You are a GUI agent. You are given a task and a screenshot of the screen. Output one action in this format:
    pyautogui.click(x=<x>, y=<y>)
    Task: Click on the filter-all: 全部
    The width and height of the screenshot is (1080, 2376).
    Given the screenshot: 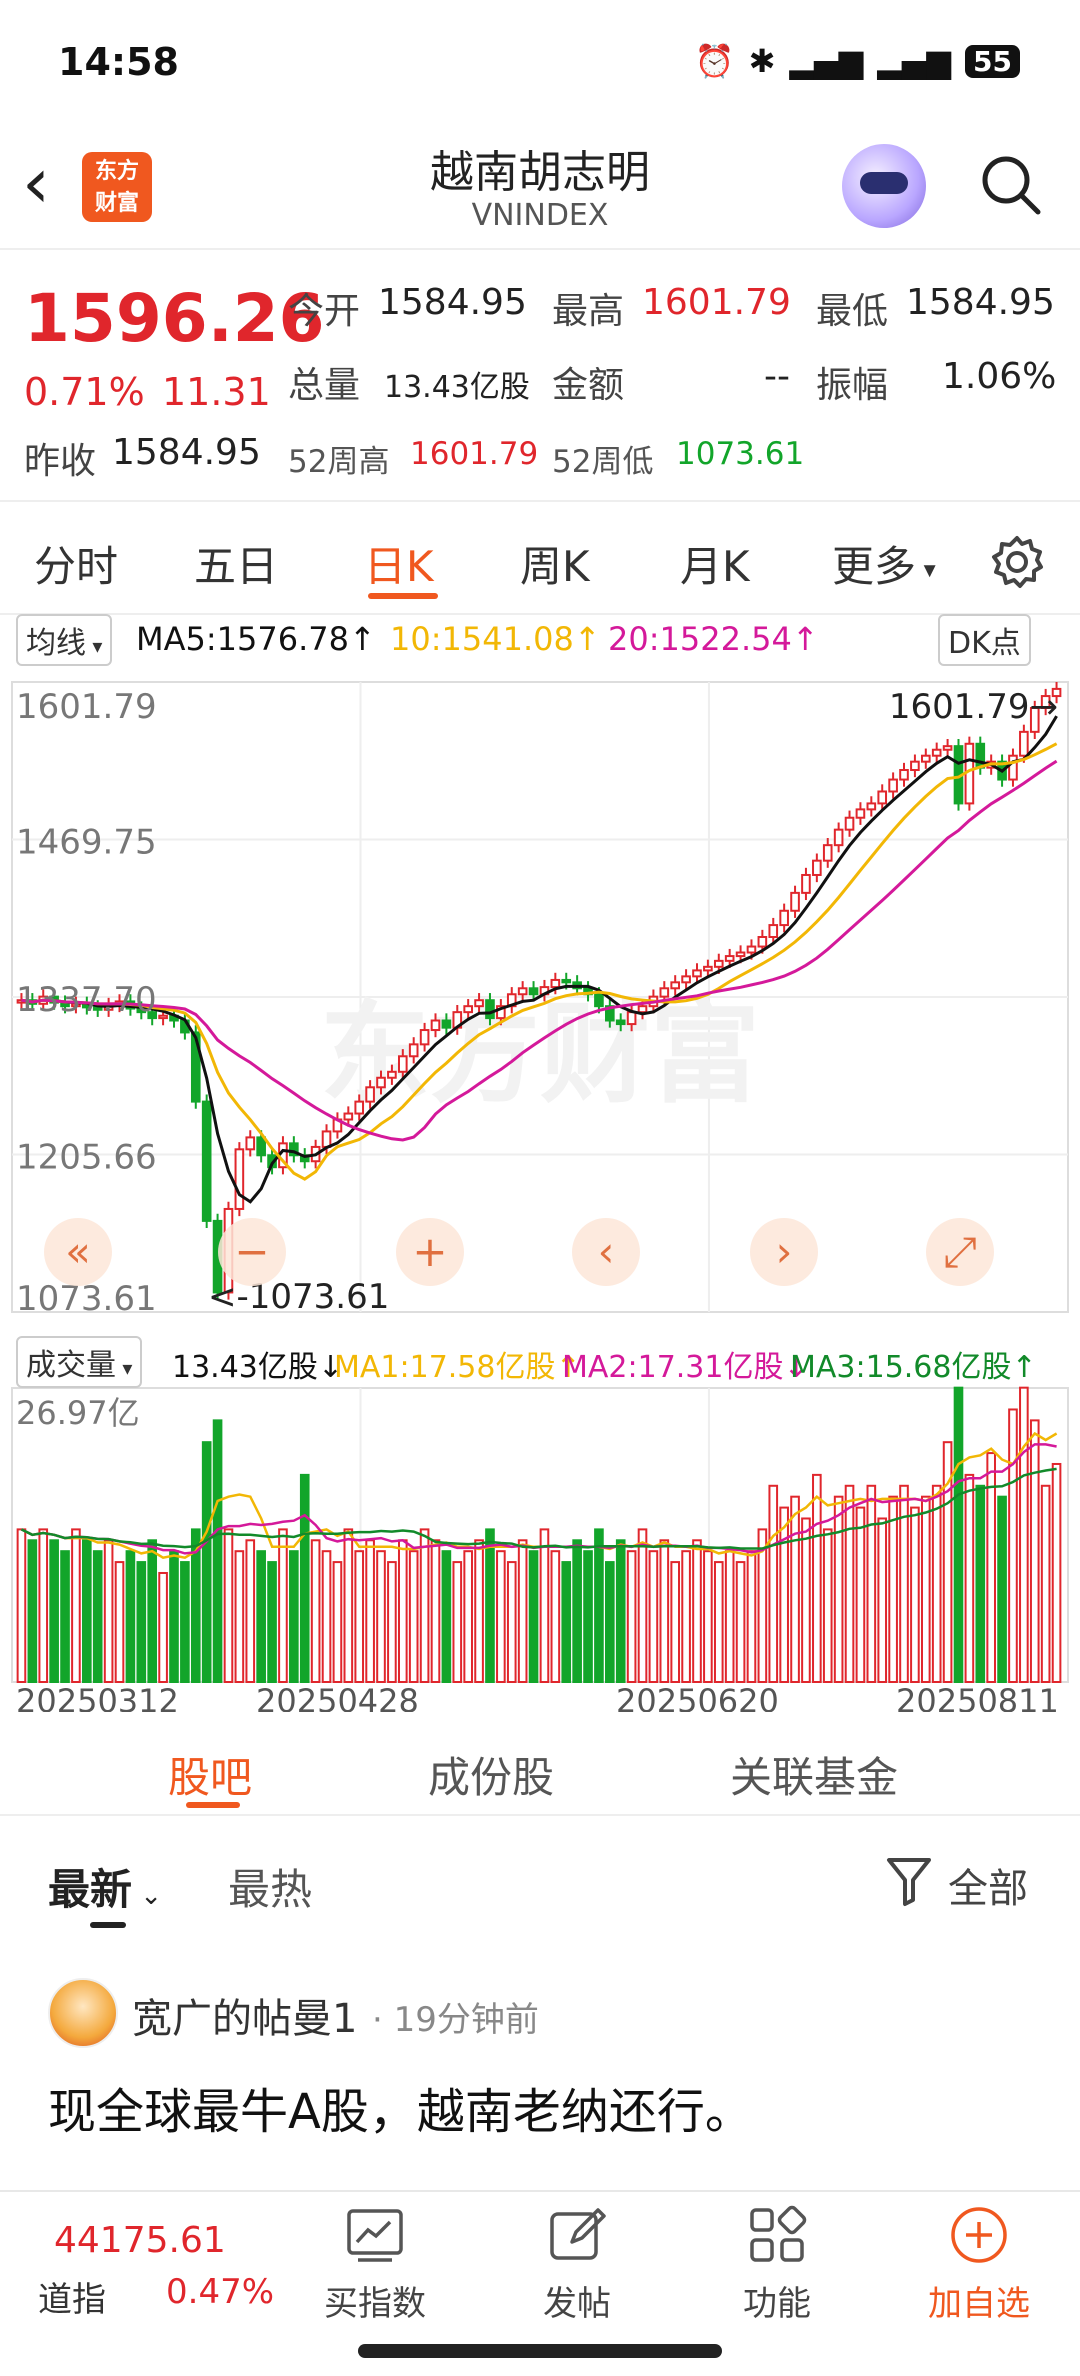 What is the action you would take?
    pyautogui.click(x=988, y=1889)
    